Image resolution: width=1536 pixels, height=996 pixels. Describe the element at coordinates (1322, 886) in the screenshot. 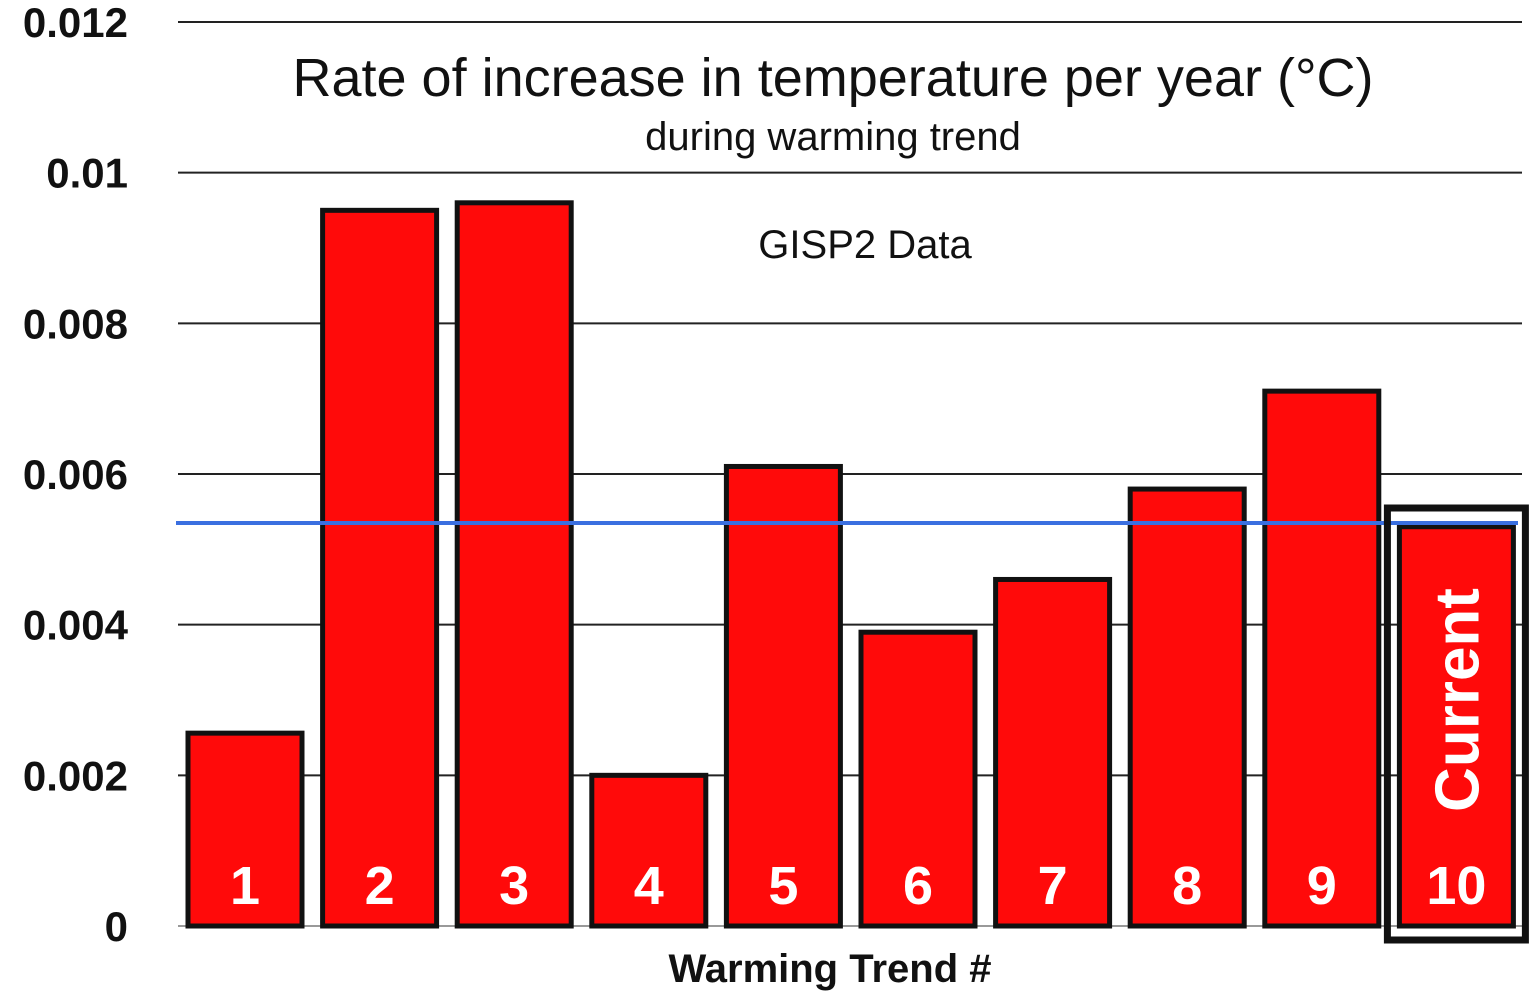

I see `bar-label: 9` at that location.